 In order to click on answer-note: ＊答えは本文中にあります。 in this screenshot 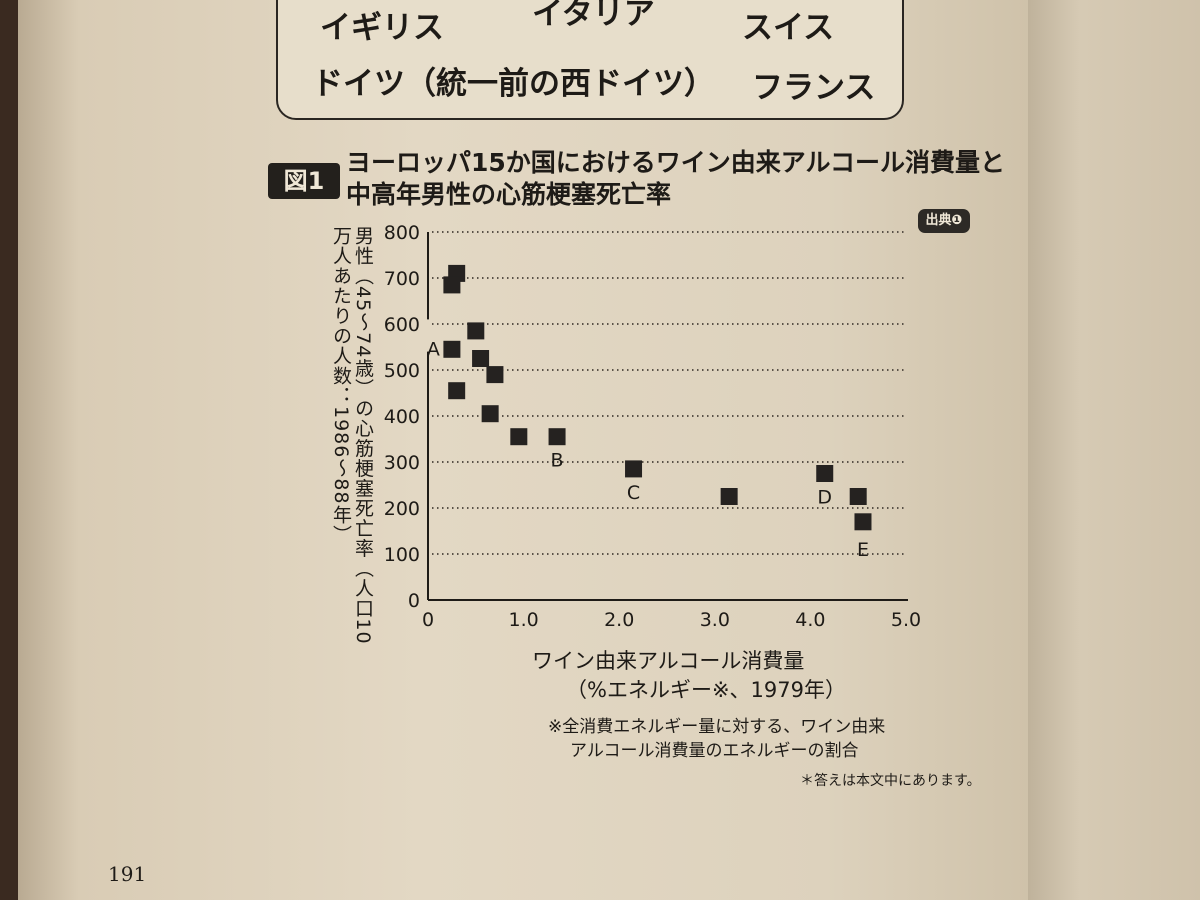, I will do `click(890, 781)`.